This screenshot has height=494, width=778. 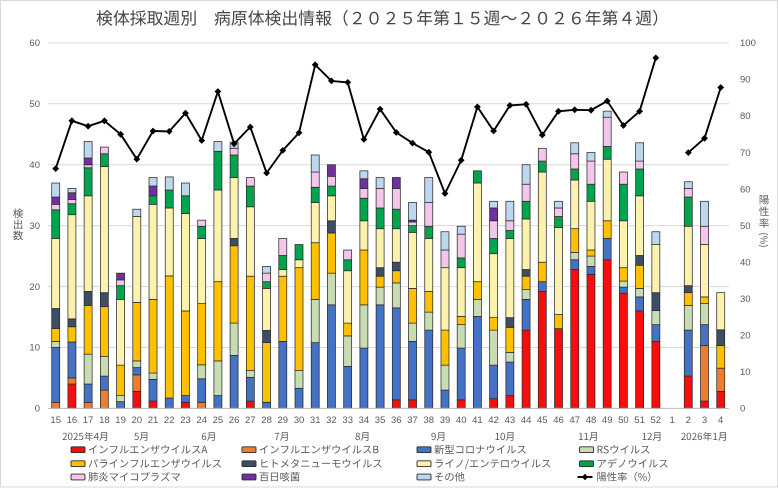 I want to click on svg-text: 52, so click(x=656, y=420).